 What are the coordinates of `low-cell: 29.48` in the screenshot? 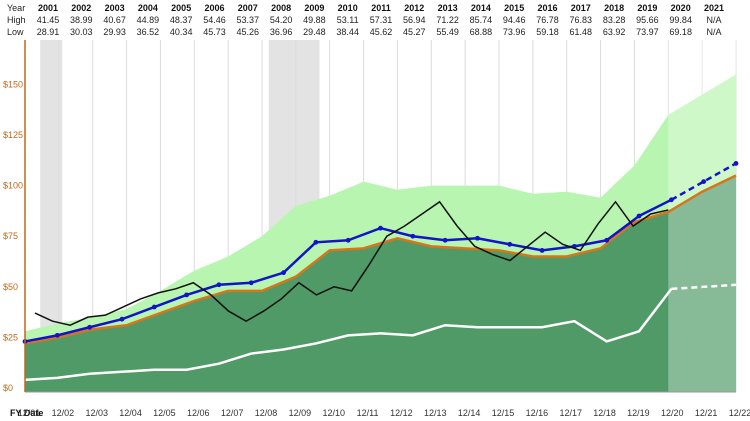 It's located at (314, 32).